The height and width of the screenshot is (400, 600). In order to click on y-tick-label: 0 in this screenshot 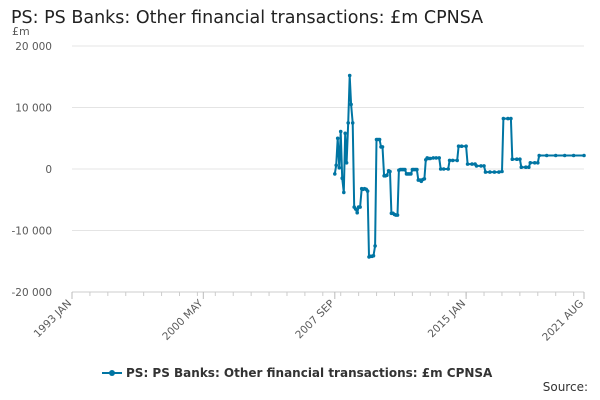, I will do `click(48, 170)`.